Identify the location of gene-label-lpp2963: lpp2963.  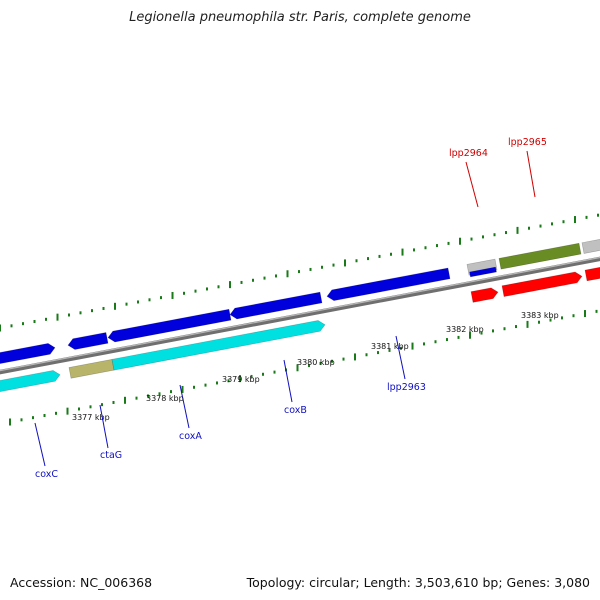
(406, 387).